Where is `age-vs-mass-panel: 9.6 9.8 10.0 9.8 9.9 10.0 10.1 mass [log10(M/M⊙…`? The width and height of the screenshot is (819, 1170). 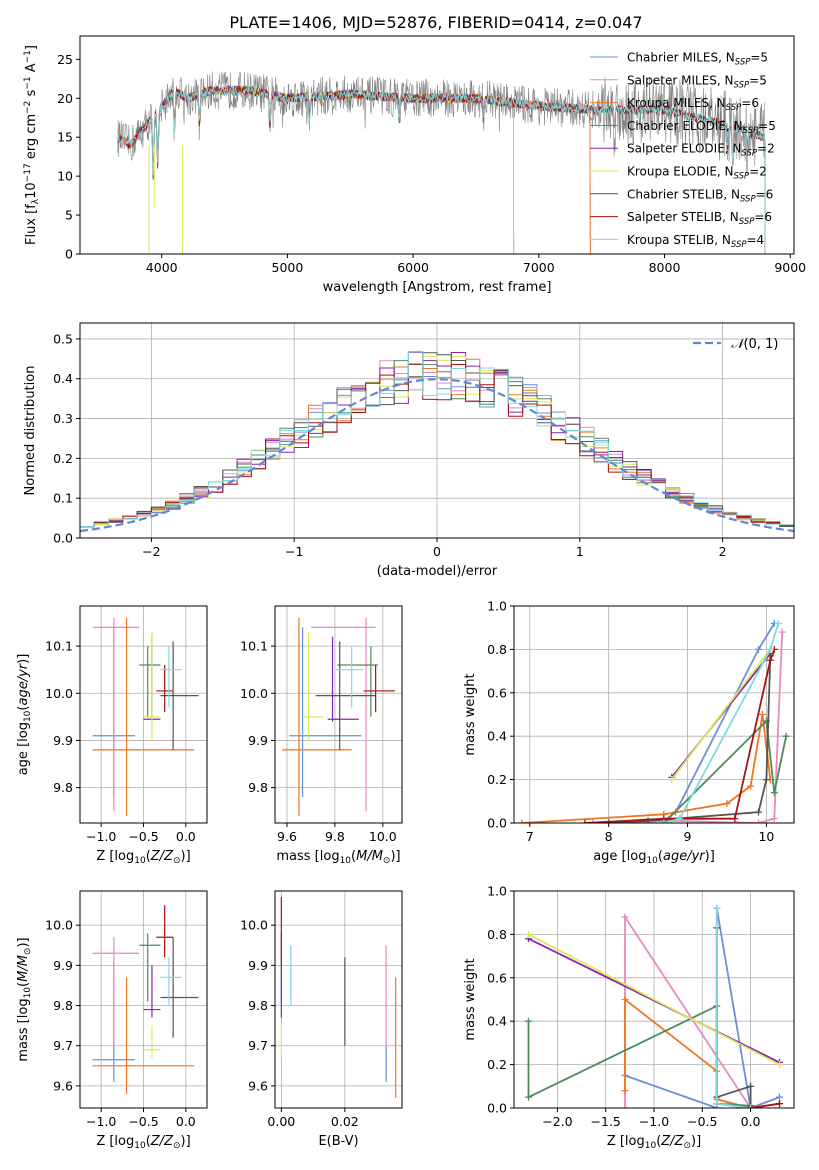
age-vs-mass-panel: 9.6 9.8 10.0 9.8 9.9 10.0 10.1 mass [log10(M/M⊙… is located at coordinates (321, 735).